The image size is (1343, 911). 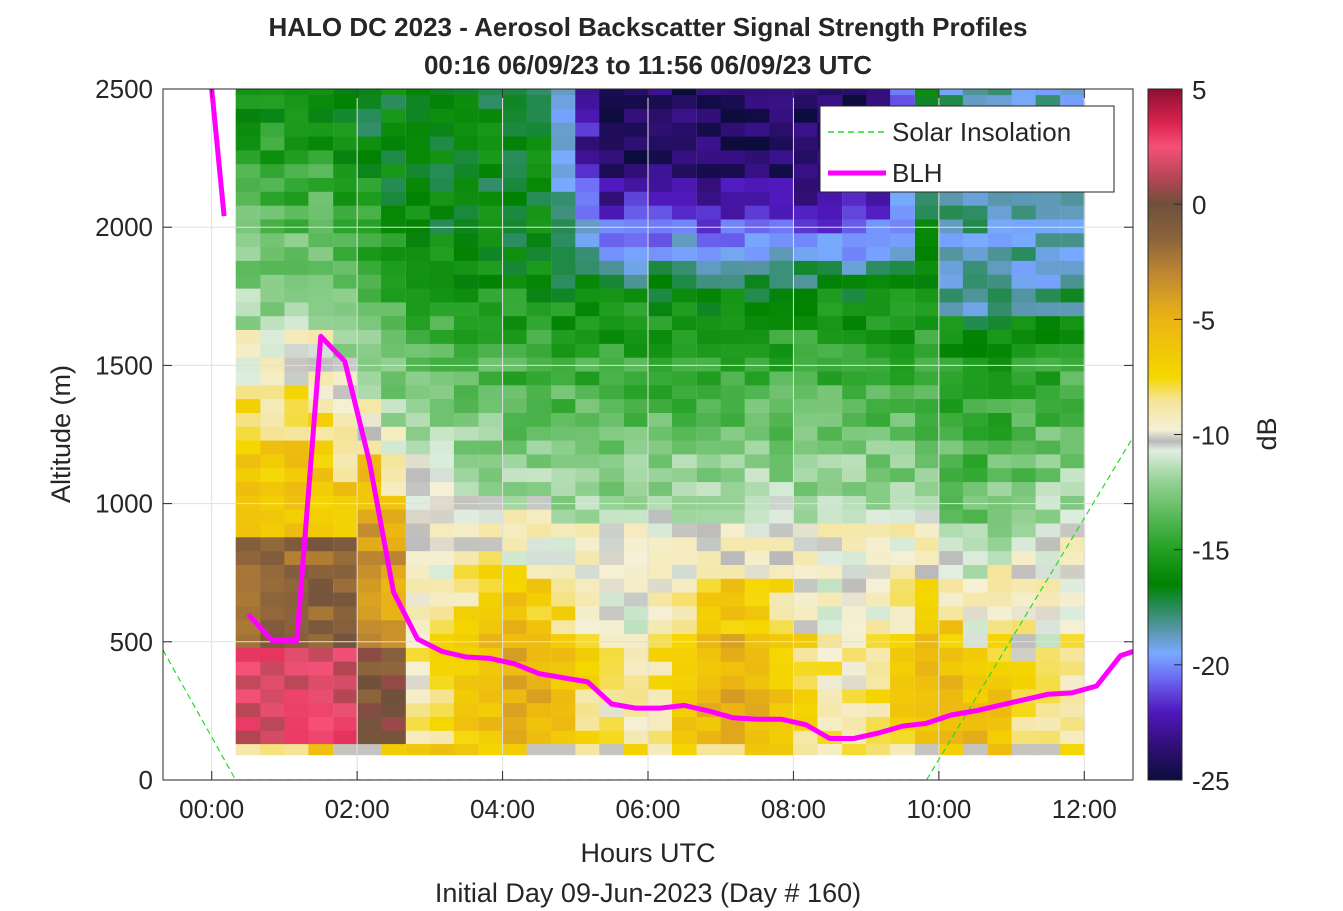 What do you see at coordinates (1084, 809) in the screenshot?
I see `x-tick-label: 12:00` at bounding box center [1084, 809].